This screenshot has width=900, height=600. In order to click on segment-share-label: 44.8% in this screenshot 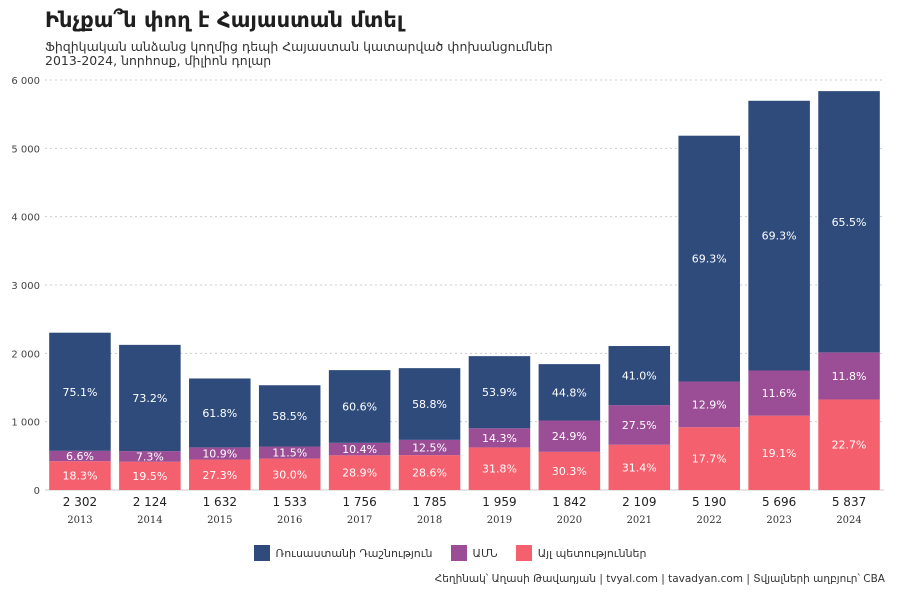, I will do `click(569, 392)`.